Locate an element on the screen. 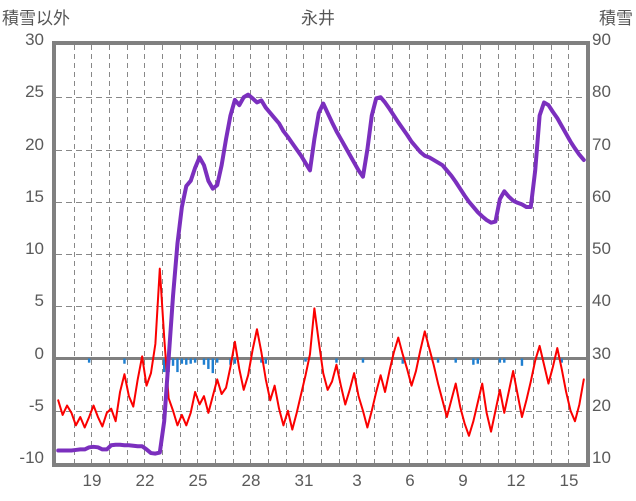 This screenshot has height=501, width=636. left-tick-7: -5 is located at coordinates (36, 405).